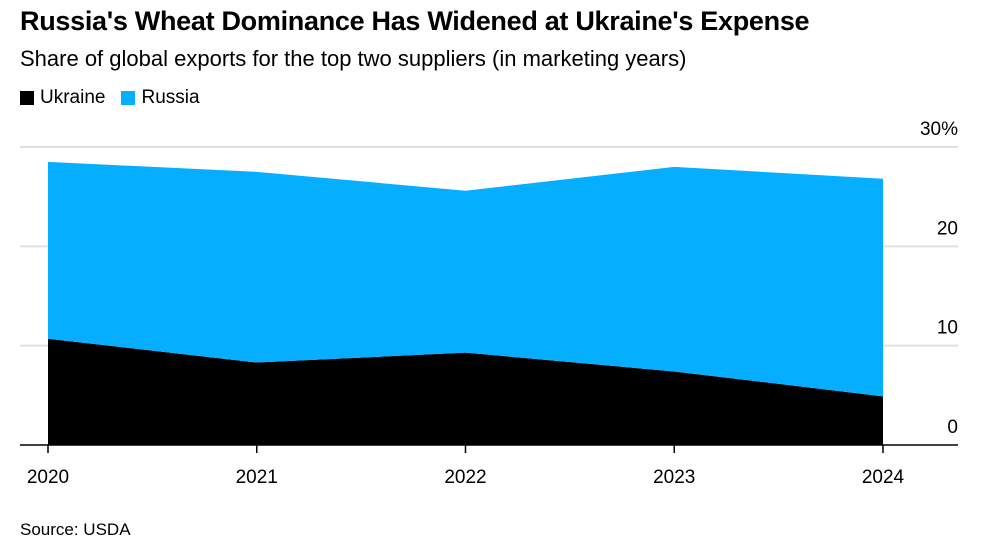 The height and width of the screenshot is (550, 1000). I want to click on x-tick-label: 2024, so click(883, 477).